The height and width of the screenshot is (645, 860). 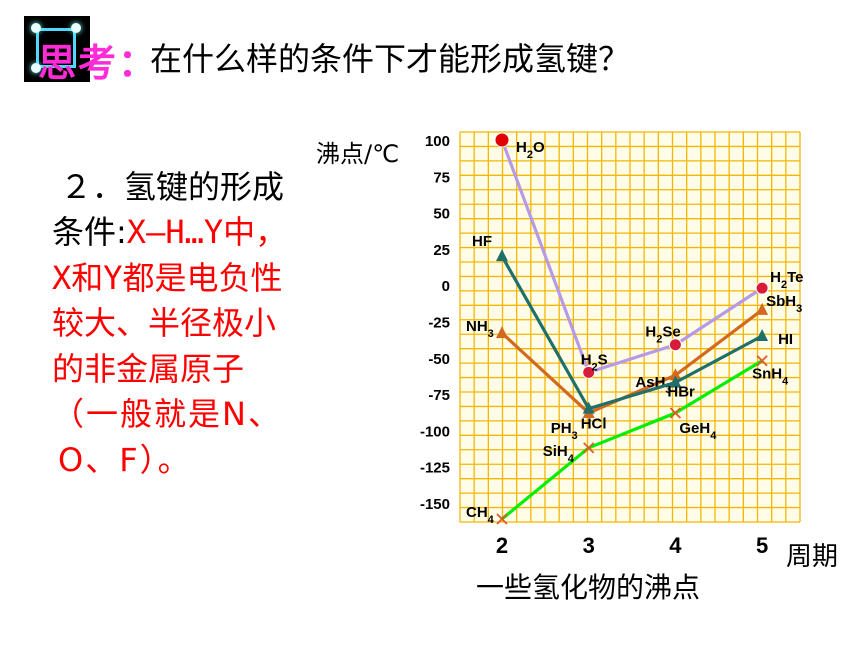 What do you see at coordinates (502, 545) in the screenshot?
I see `x-tick-label: 2` at bounding box center [502, 545].